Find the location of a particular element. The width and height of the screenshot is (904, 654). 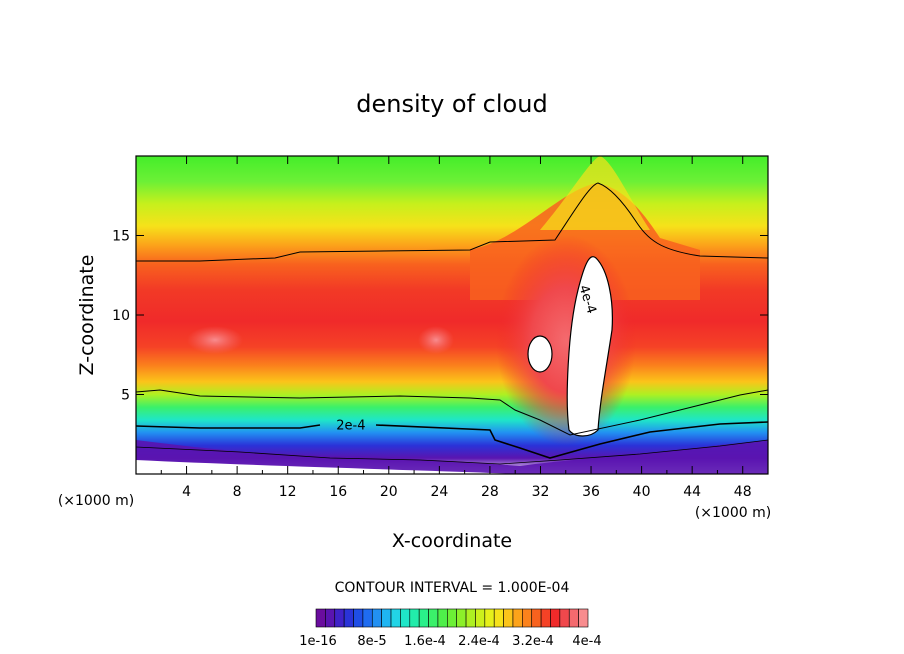

pink-spot-left is located at coordinates (215, 340).